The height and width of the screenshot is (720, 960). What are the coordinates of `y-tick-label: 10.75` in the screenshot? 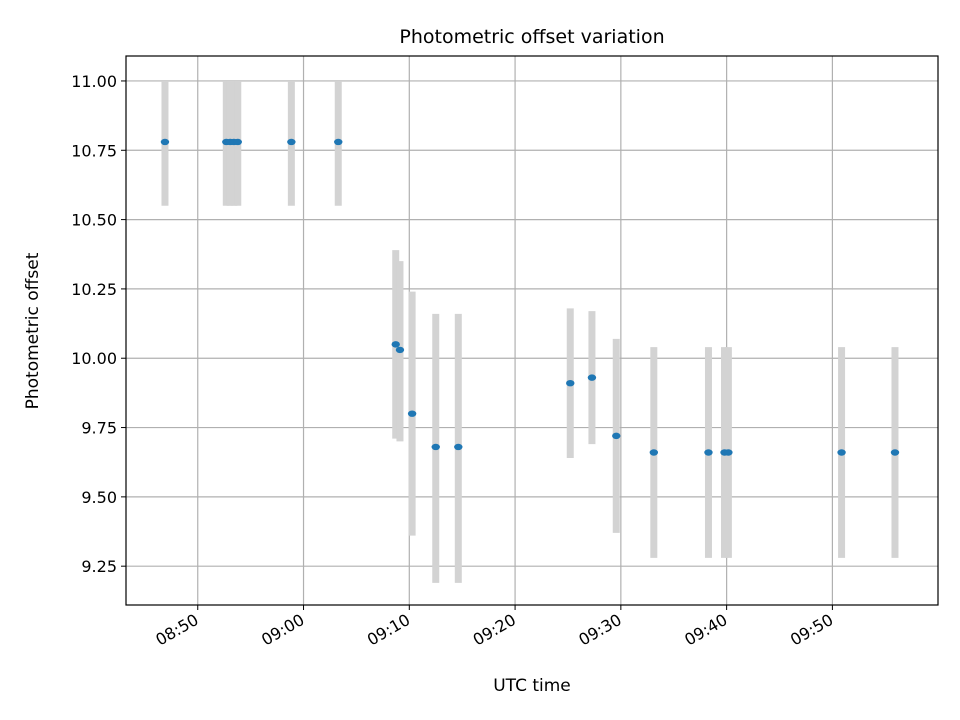 It's located at (94, 150).